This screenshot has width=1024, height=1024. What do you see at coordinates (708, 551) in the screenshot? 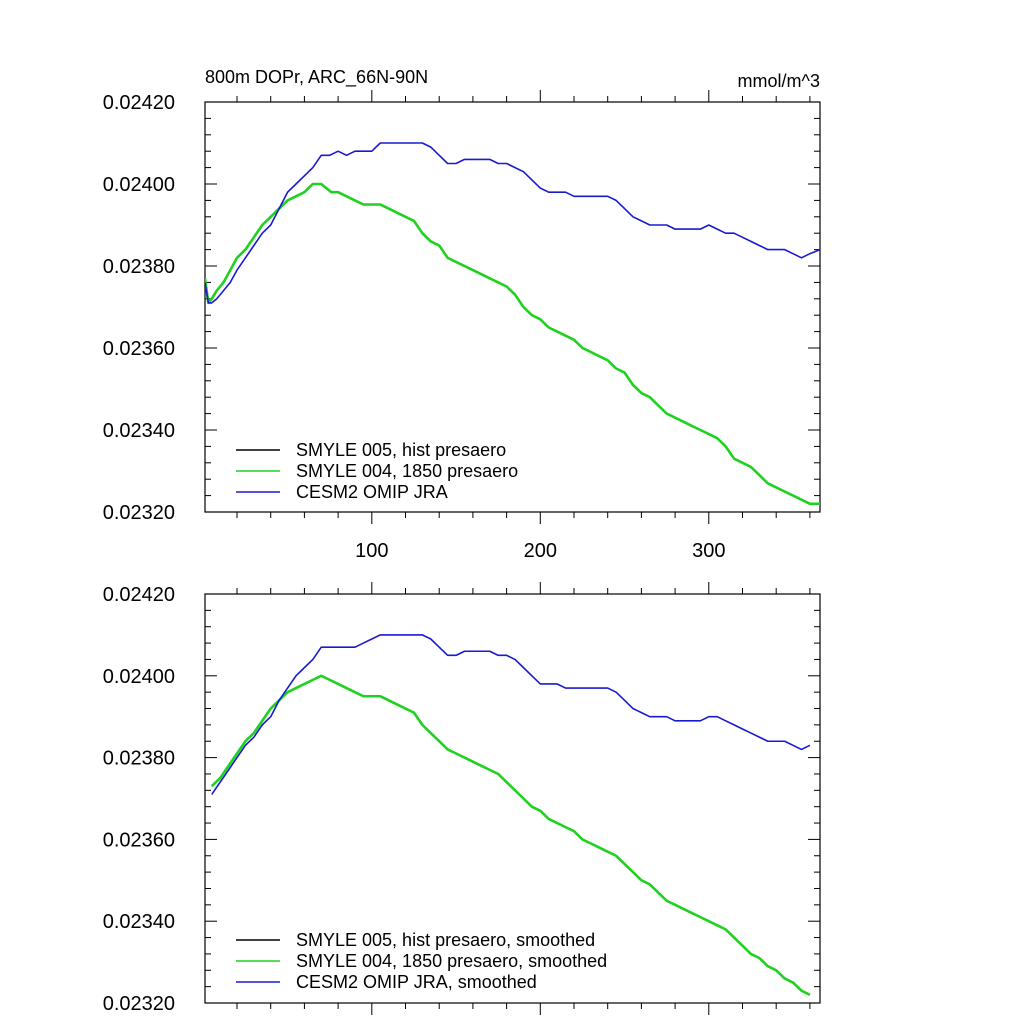
I see `x-tick-label: 300` at bounding box center [708, 551].